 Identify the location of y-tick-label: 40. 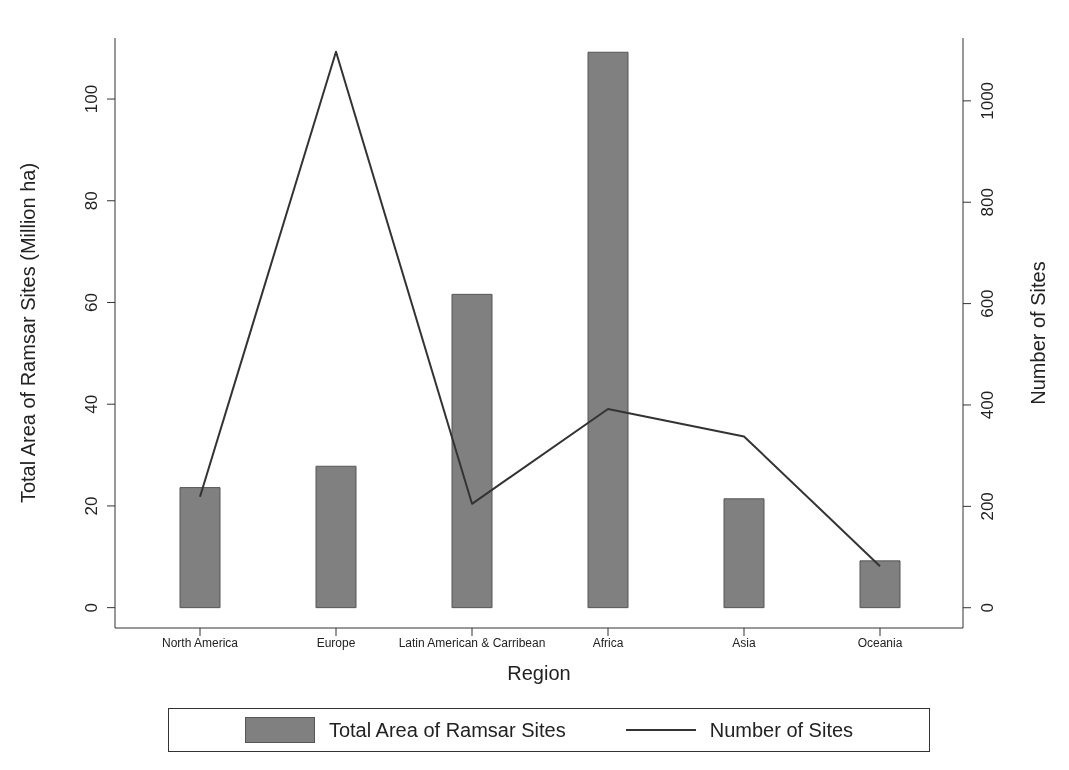
(91, 404).